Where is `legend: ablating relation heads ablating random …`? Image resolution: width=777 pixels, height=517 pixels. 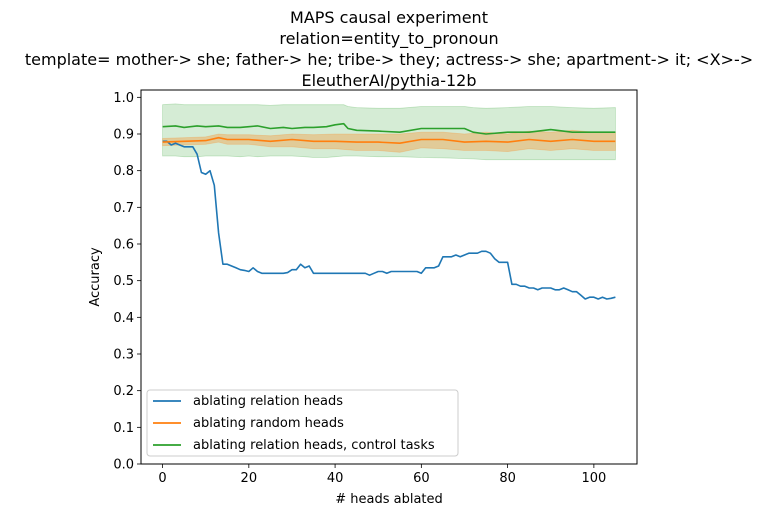
legend: ablating relation heads ablating random … is located at coordinates (302, 423).